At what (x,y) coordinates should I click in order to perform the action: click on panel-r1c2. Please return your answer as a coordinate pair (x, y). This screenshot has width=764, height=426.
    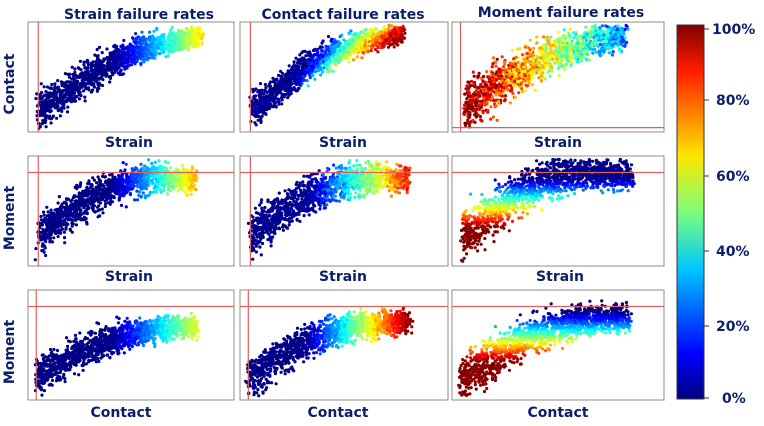
    Looking at the image, I should click on (344, 77).